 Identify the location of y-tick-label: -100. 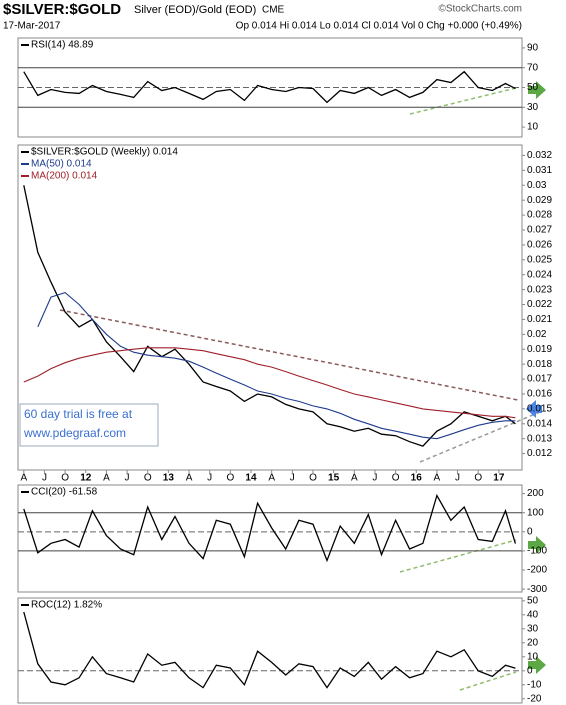
(537, 551).